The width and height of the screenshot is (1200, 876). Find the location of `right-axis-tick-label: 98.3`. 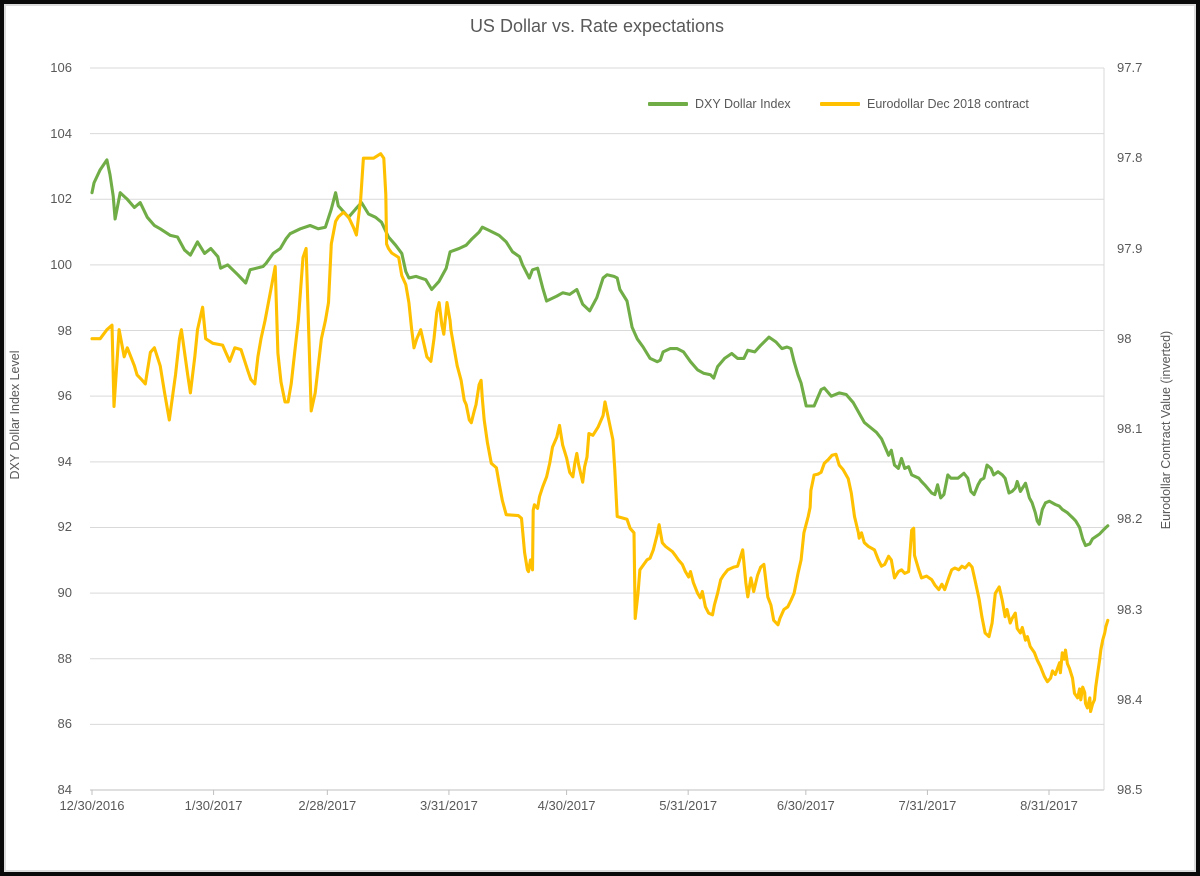

right-axis-tick-label: 98.3 is located at coordinates (1130, 609).